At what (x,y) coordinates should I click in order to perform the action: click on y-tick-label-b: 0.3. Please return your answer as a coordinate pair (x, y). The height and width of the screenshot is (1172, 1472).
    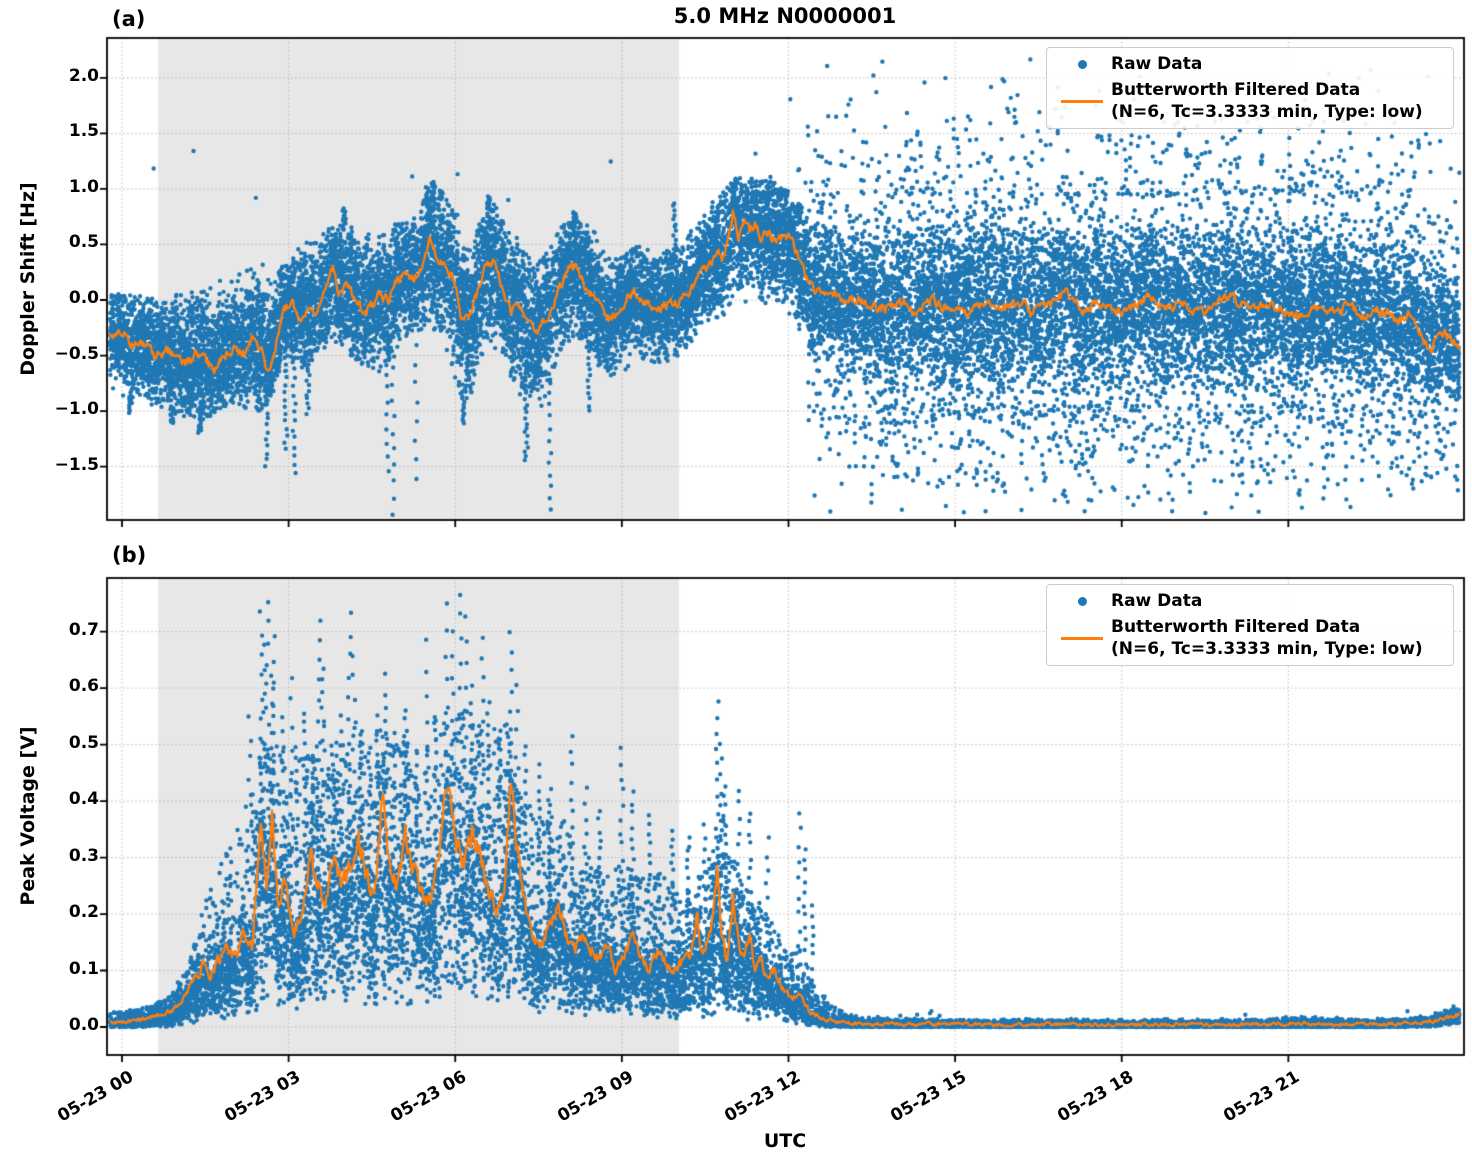
    Looking at the image, I should click on (83, 855).